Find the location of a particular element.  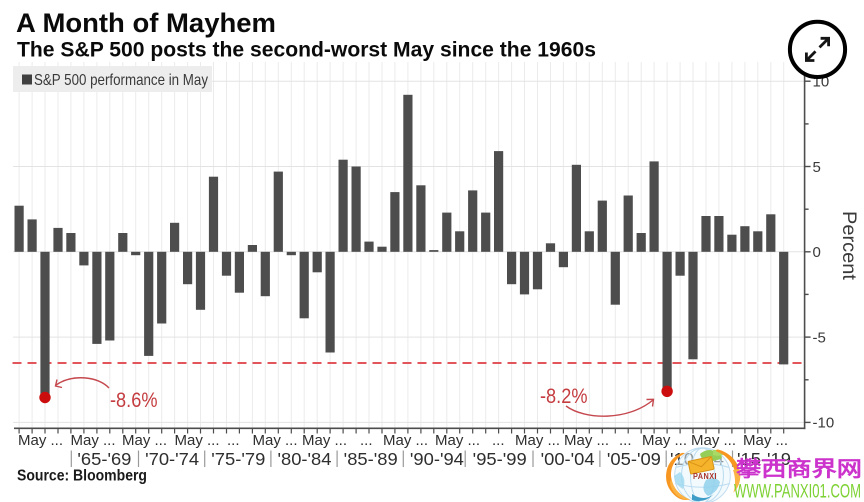

svg-text: PANXI is located at coordinates (705, 476).